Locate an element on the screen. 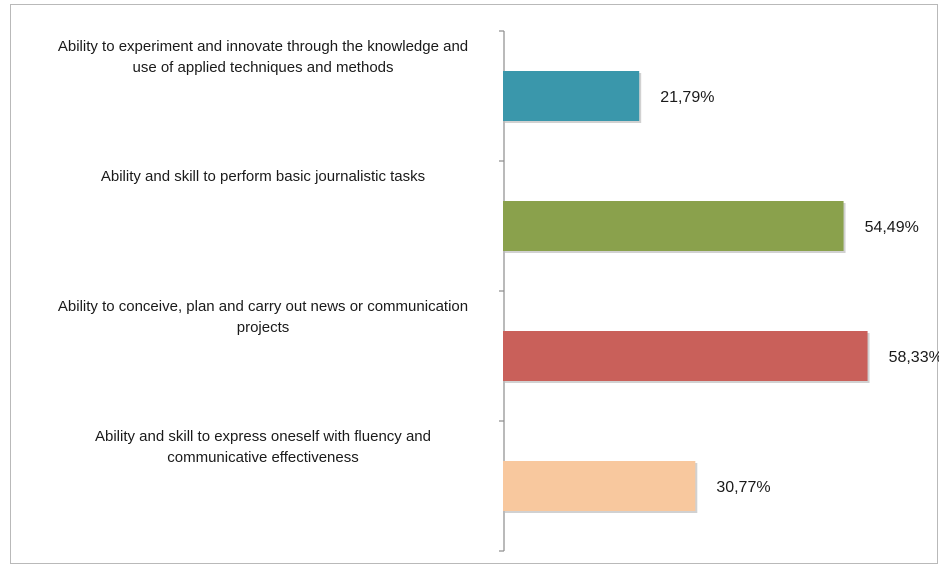 Image resolution: width=946 pixels, height=570 pixels. data-label: 58,33% is located at coordinates (914, 357).